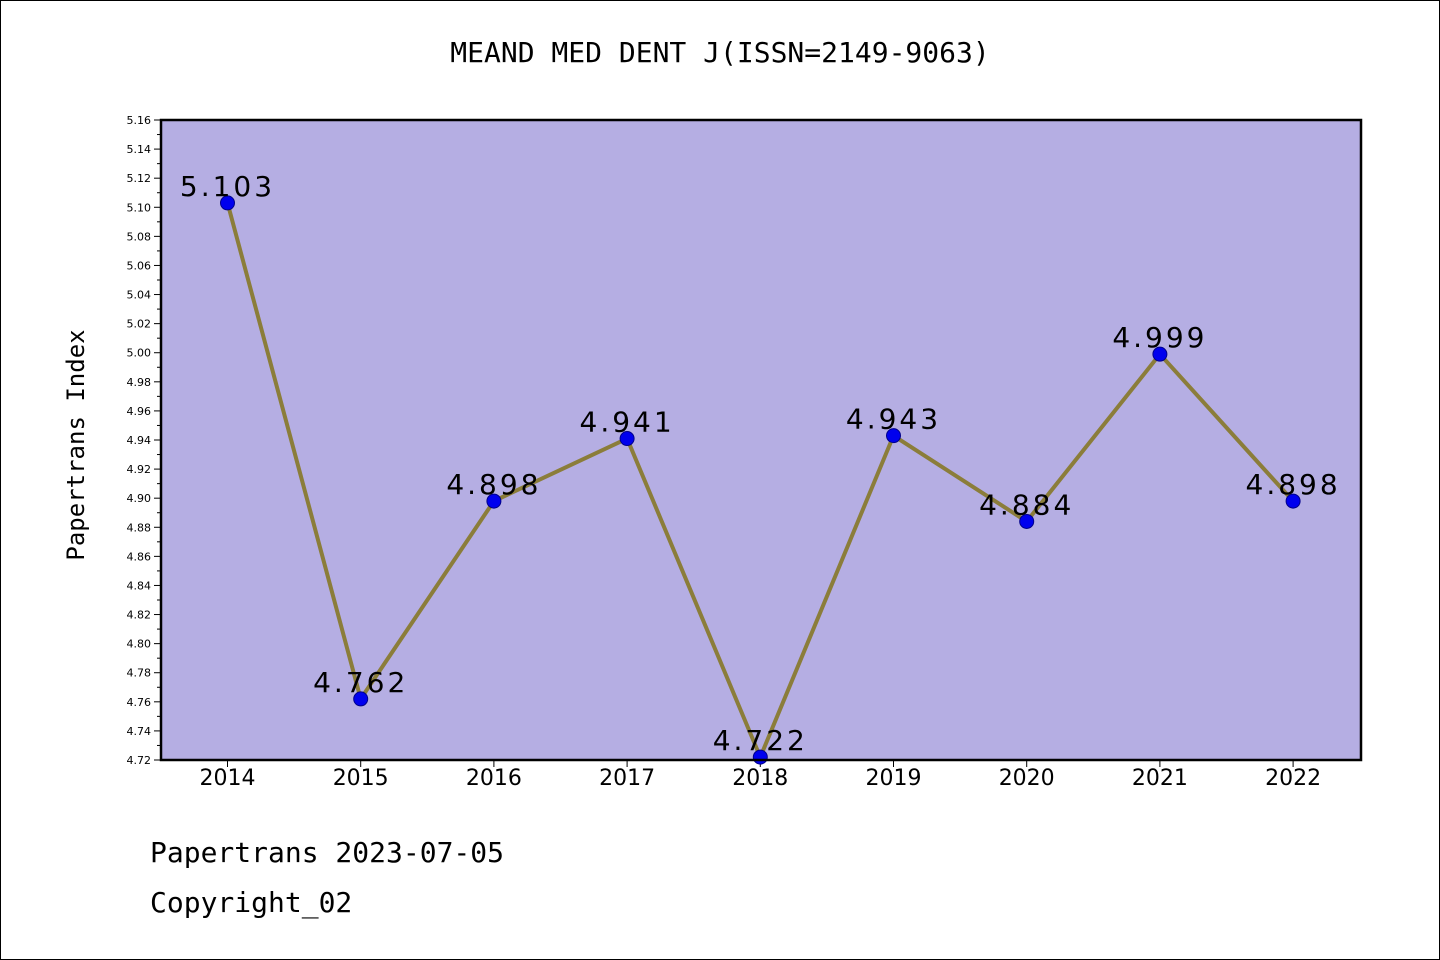 The width and height of the screenshot is (1440, 960). Describe the element at coordinates (228, 778) in the screenshot. I see `x-tick-label: 2014` at that location.